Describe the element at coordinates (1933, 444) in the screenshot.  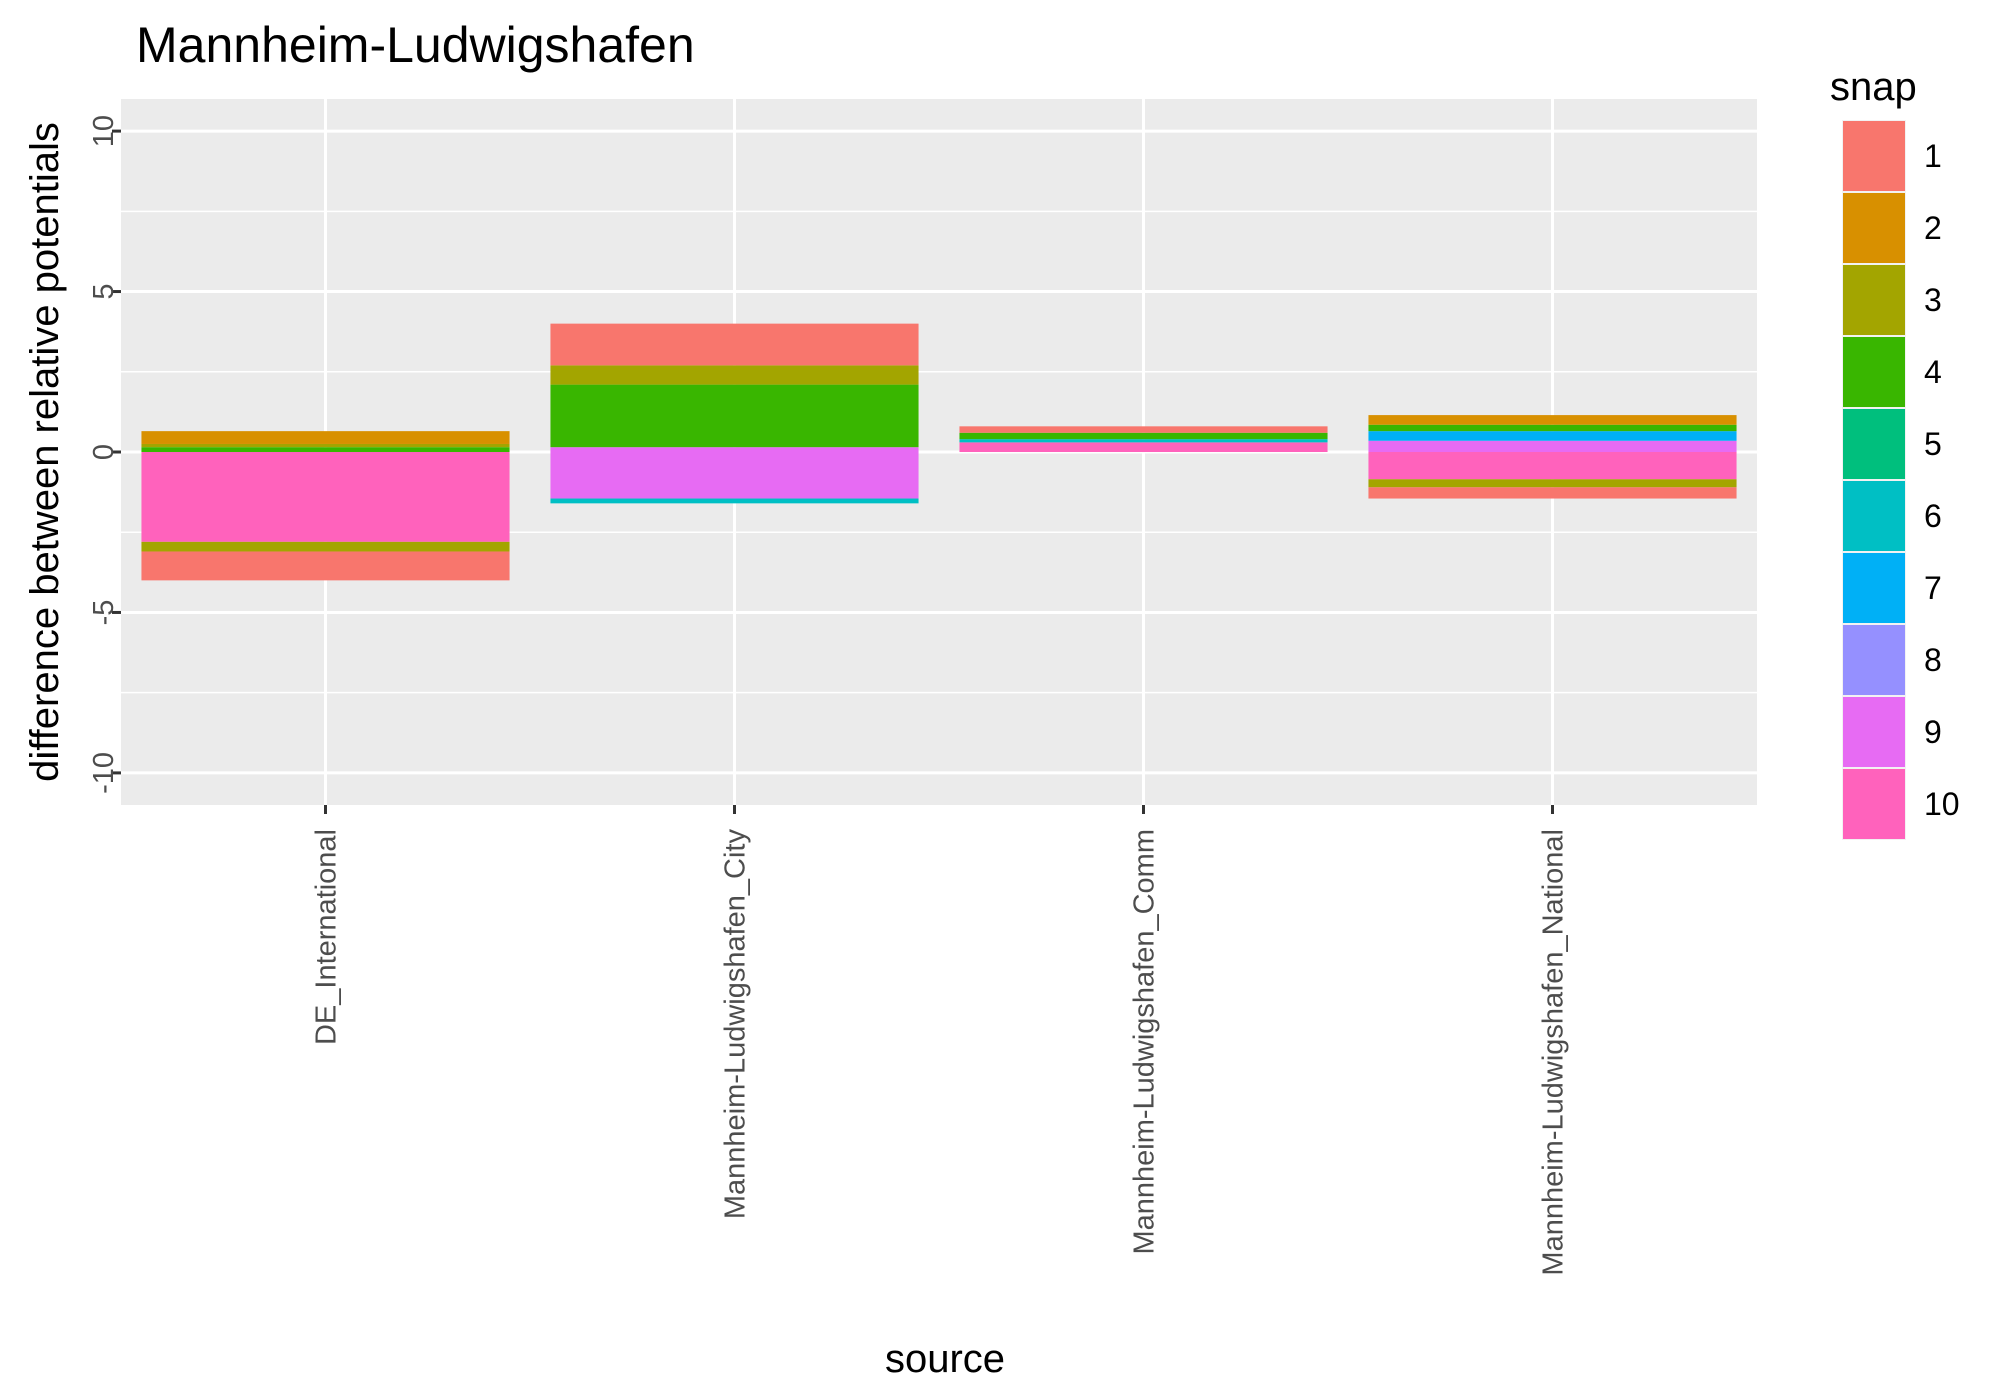
I see `legend-label: 5` at that location.